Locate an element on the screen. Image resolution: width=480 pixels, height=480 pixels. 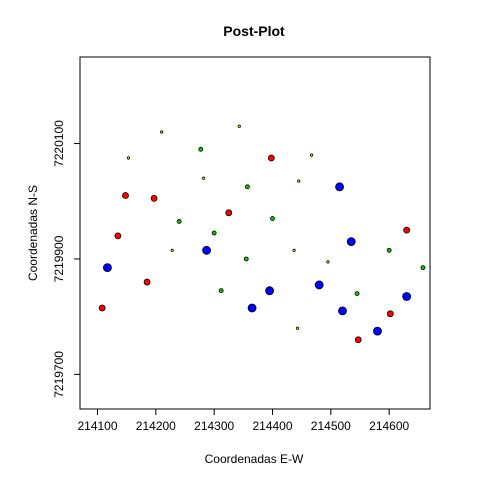
chart-title: Post-Plot is located at coordinates (254, 31).